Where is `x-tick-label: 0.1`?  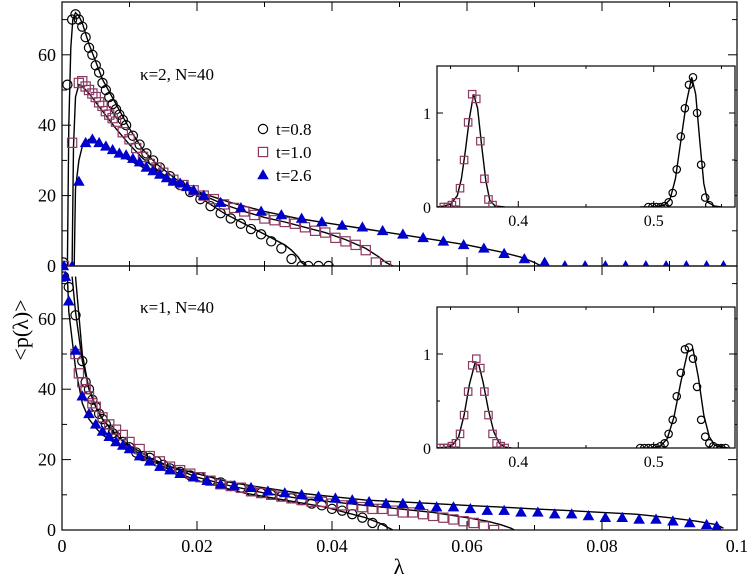
x-tick-label: 0.1 is located at coordinates (736, 546).